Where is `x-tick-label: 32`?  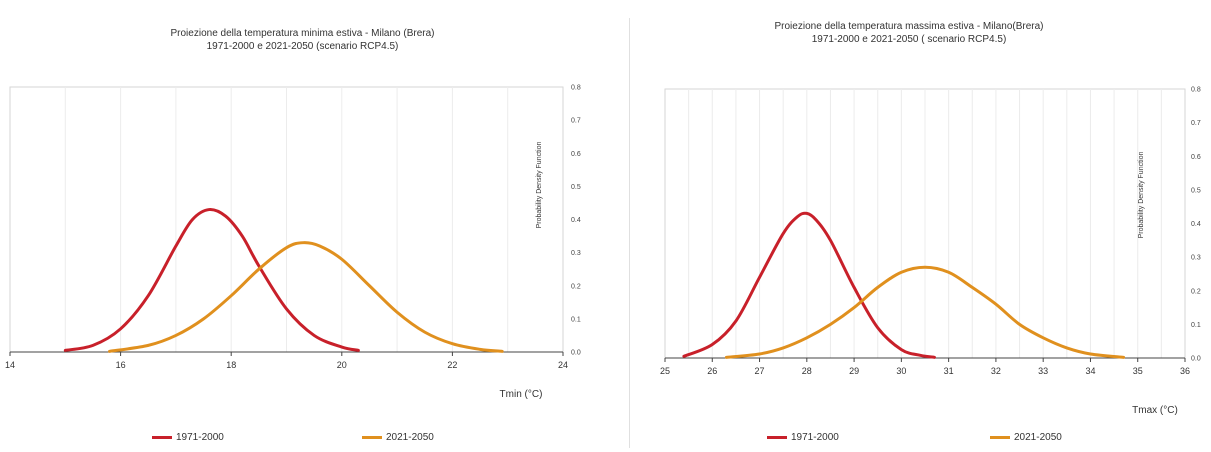
x-tick-label: 32 is located at coordinates (996, 371).